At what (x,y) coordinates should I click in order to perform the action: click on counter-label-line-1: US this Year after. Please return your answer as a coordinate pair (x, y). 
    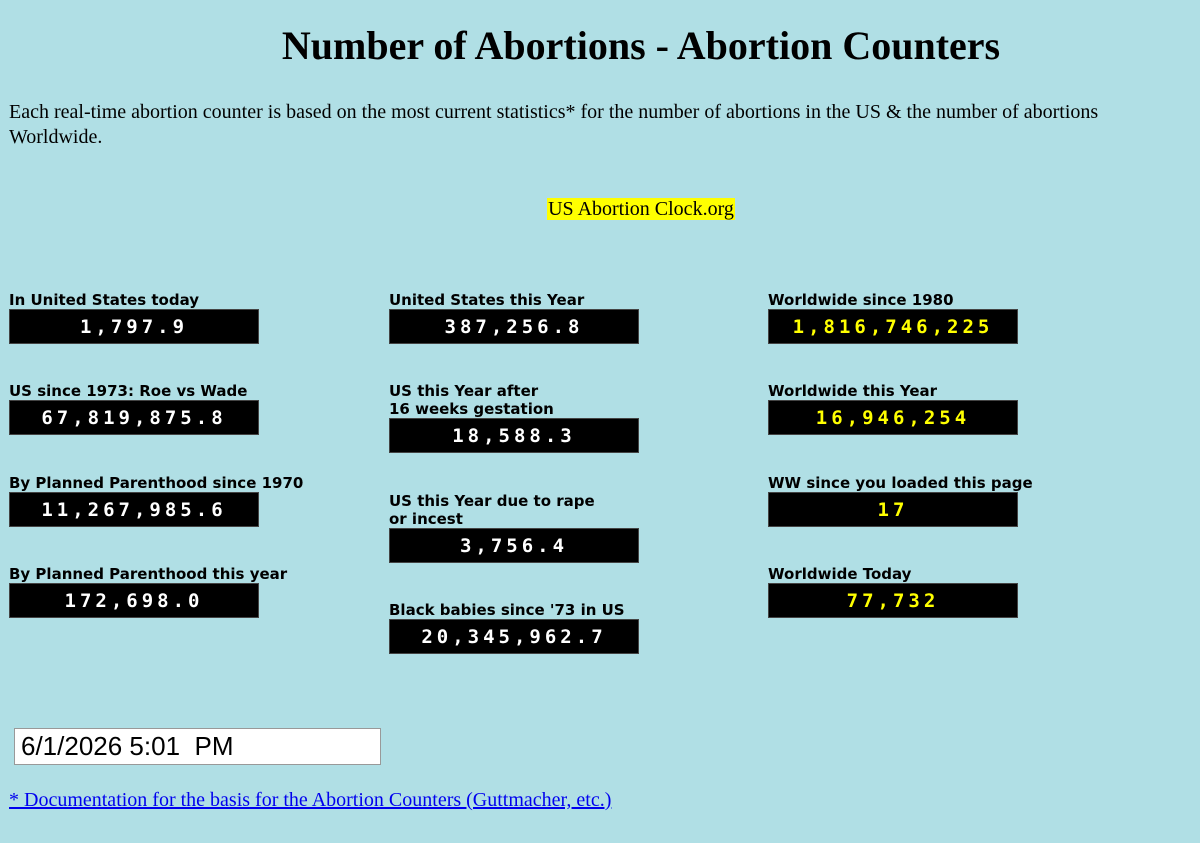
    Looking at the image, I should click on (464, 391).